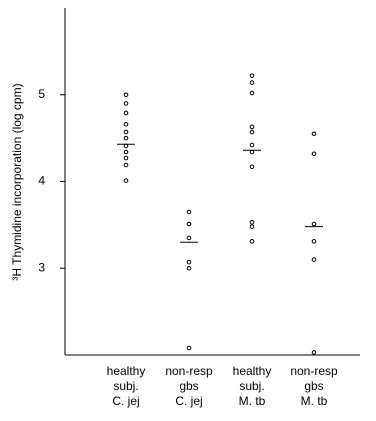 The width and height of the screenshot is (376, 421). Describe the element at coordinates (41, 181) in the screenshot. I see `y-tick-label: 4` at that location.